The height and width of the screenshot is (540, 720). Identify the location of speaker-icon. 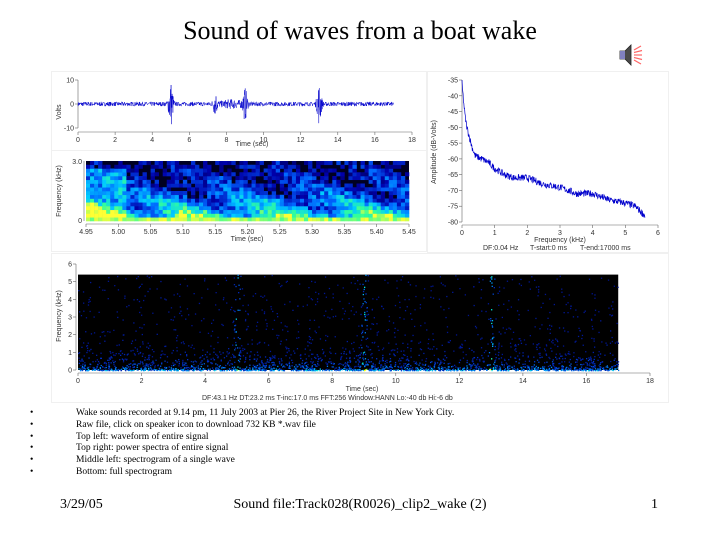
(629, 55).